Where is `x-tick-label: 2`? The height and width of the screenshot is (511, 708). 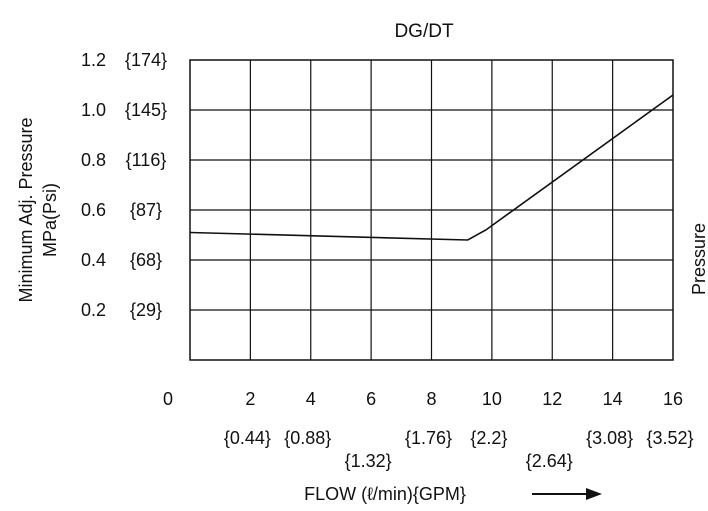
x-tick-label: 2 is located at coordinates (250, 399).